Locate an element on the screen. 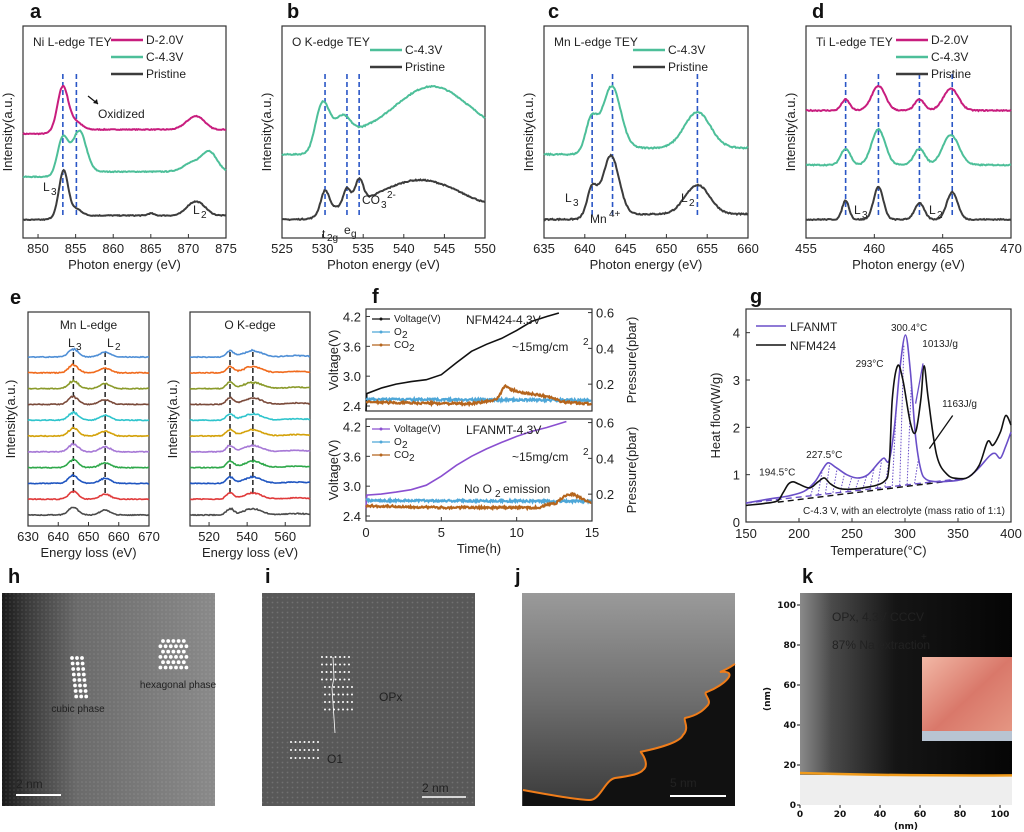 Image resolution: width=1024 pixels, height=832 pixels. annotation-eg: e is located at coordinates (347, 230).